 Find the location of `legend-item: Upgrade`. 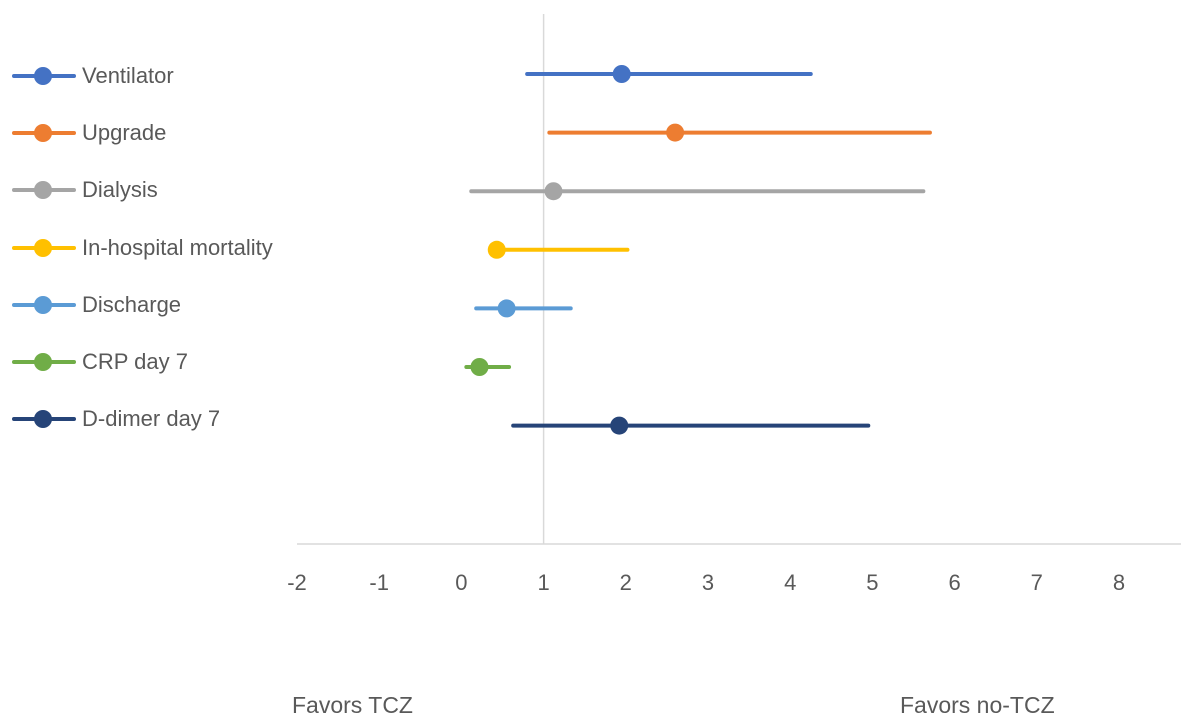

legend-item: Upgrade is located at coordinates (88, 133).